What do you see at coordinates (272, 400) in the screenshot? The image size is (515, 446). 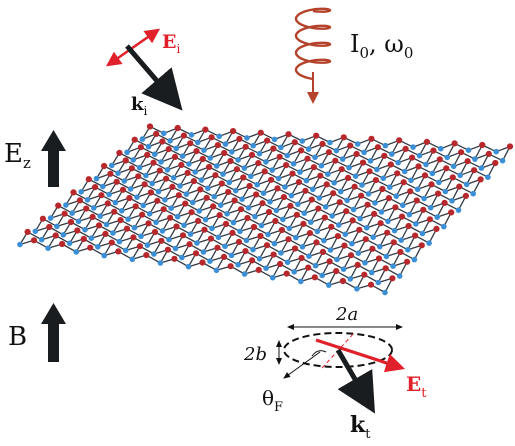 I see `faraday-angle-label: θF` at bounding box center [272, 400].